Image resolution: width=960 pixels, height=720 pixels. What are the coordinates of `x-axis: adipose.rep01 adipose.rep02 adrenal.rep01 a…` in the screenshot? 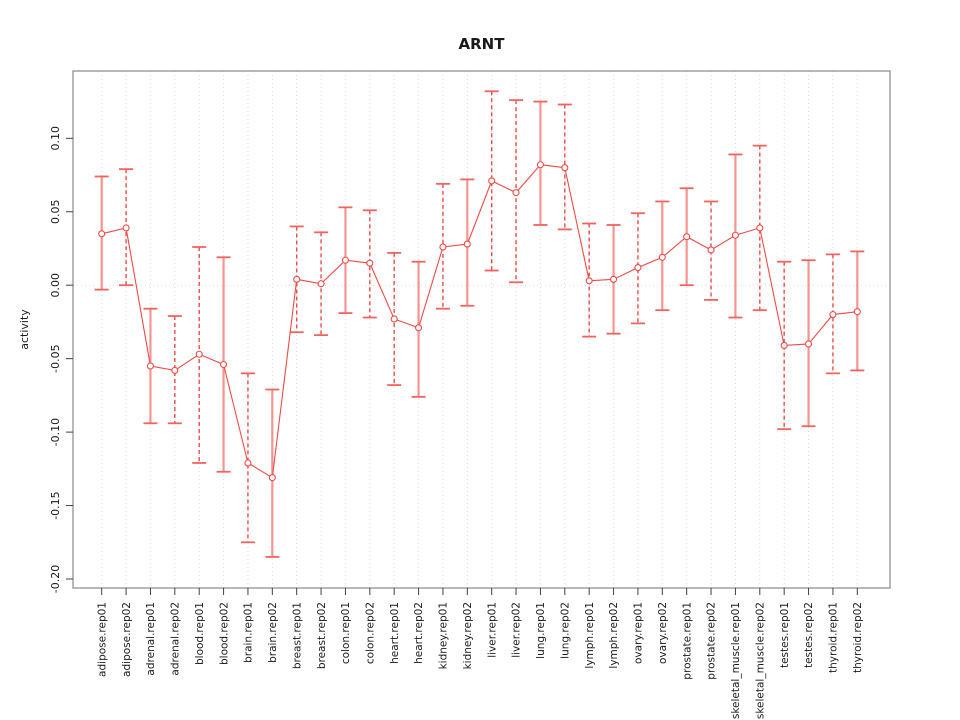 It's located at (480, 653).